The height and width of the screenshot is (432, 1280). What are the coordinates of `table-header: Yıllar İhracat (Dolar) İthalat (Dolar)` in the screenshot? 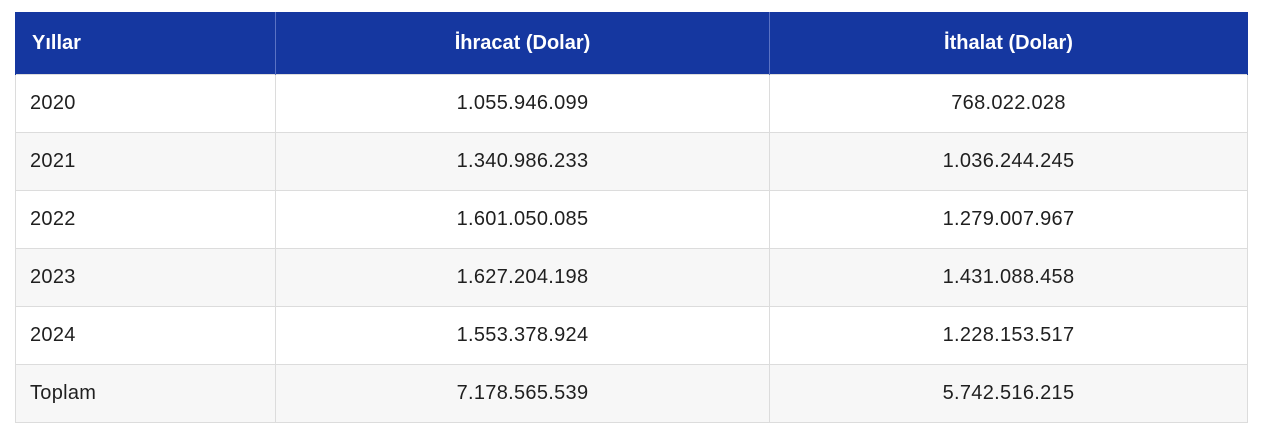 It's located at (631, 43).